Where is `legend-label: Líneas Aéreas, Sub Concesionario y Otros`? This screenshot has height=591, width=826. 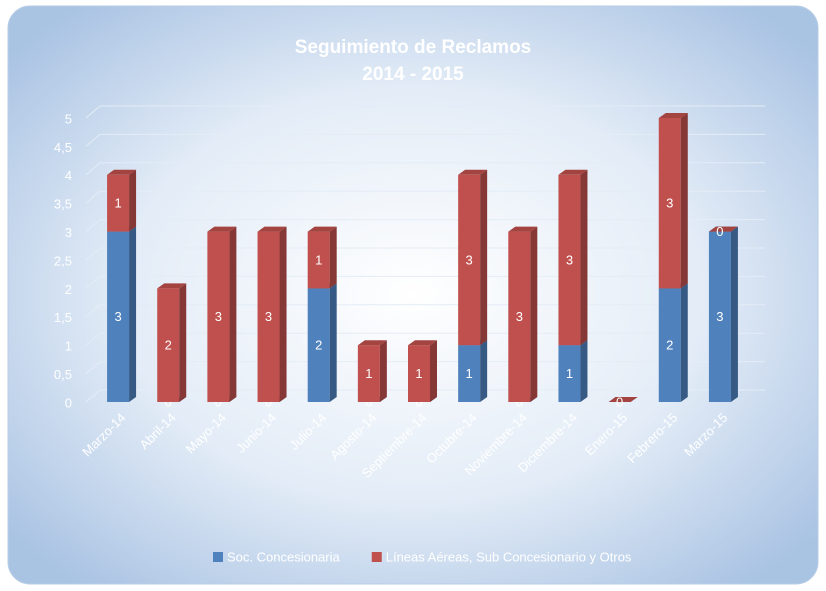 legend-label: Líneas Aéreas, Sub Concesionario y Otros is located at coordinates (509, 556).